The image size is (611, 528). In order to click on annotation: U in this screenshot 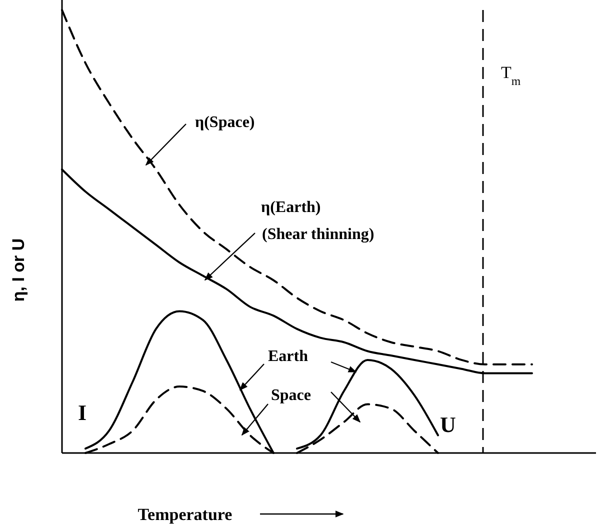, I will do `click(448, 424)`.